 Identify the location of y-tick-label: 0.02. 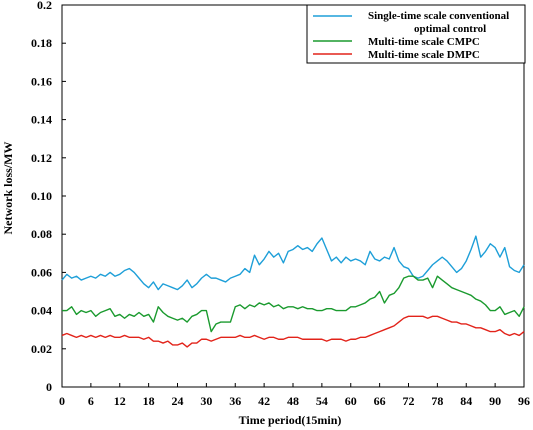
(41, 349).